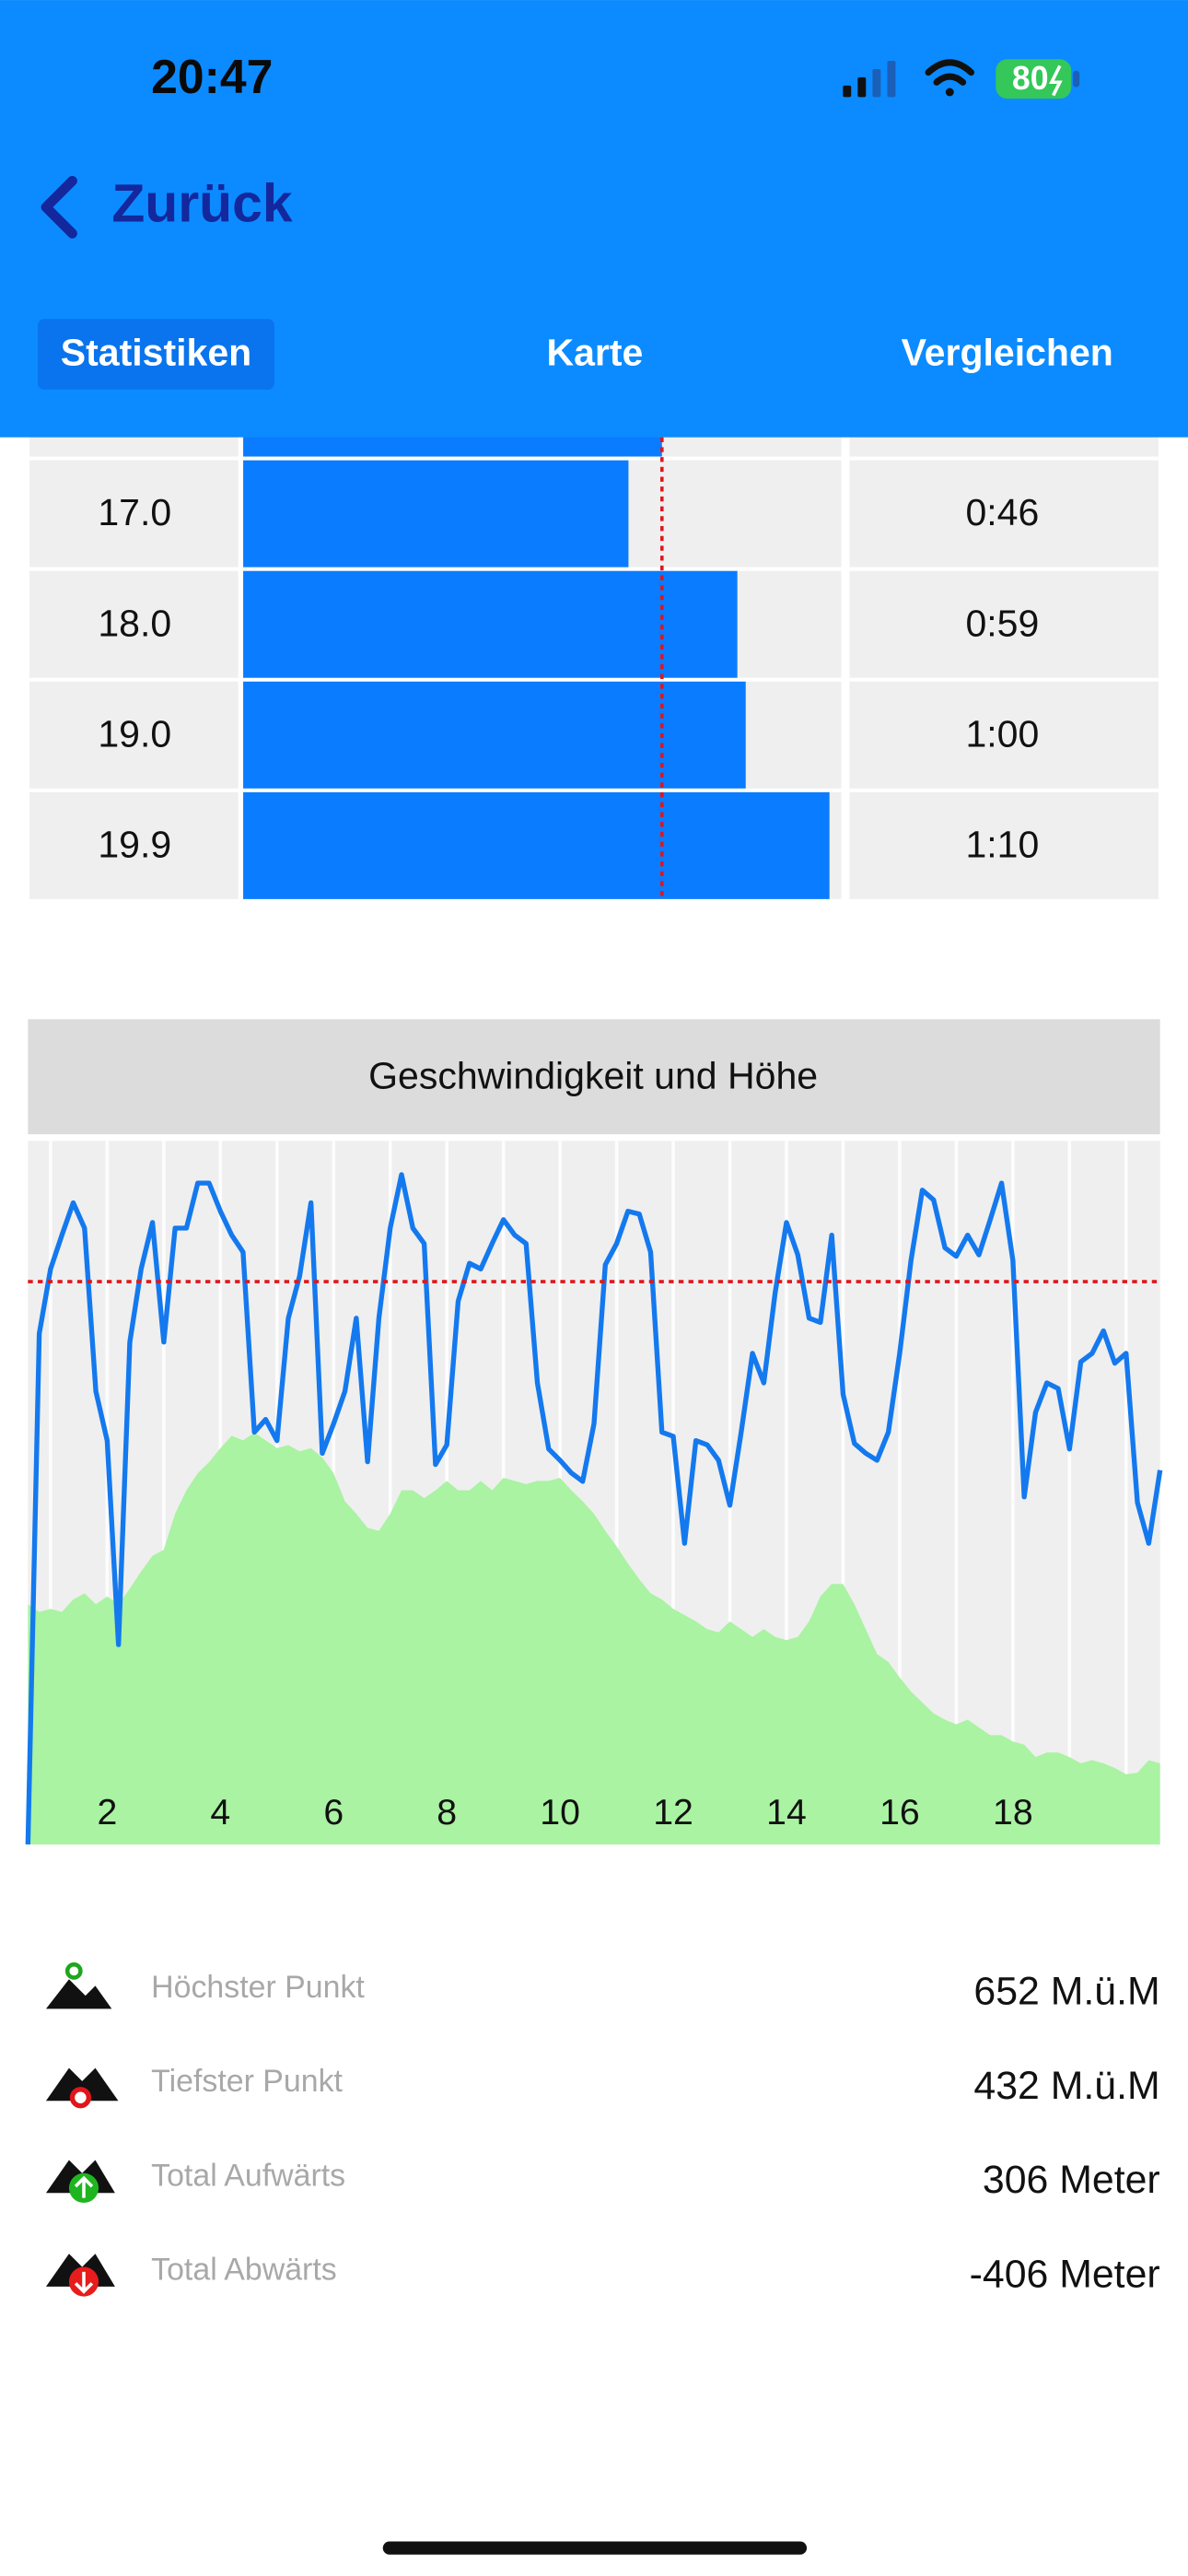  What do you see at coordinates (244, 2270) in the screenshot?
I see `stat-label: Total Abwärts` at bounding box center [244, 2270].